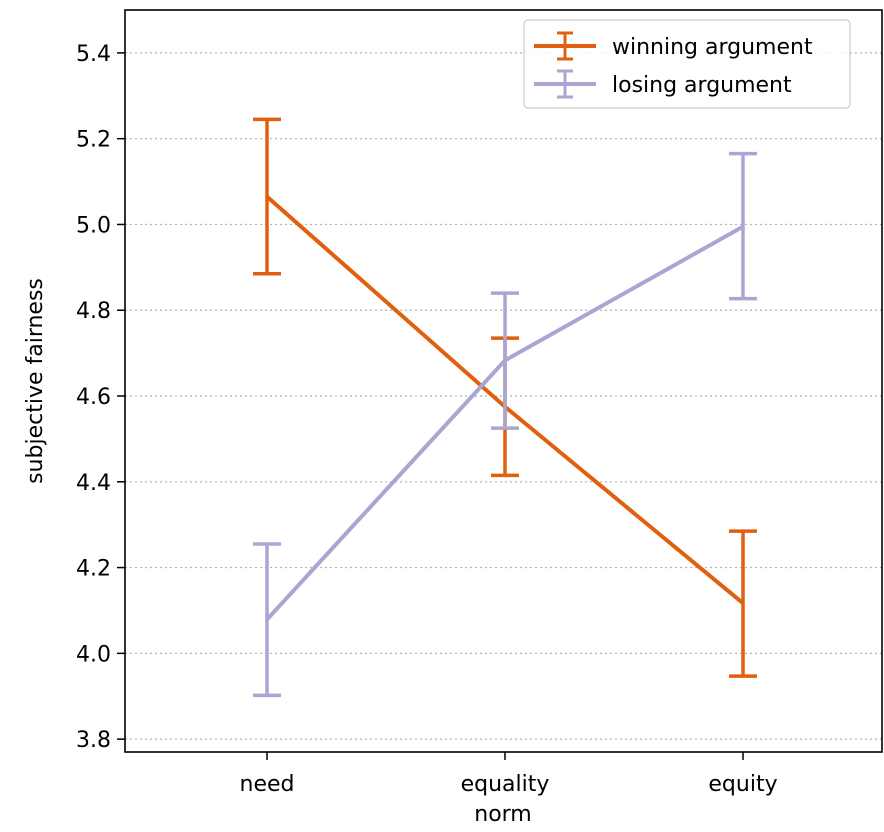 The image size is (884, 832). Describe the element at coordinates (702, 85) in the screenshot. I see `legend-label: losing argument` at that location.